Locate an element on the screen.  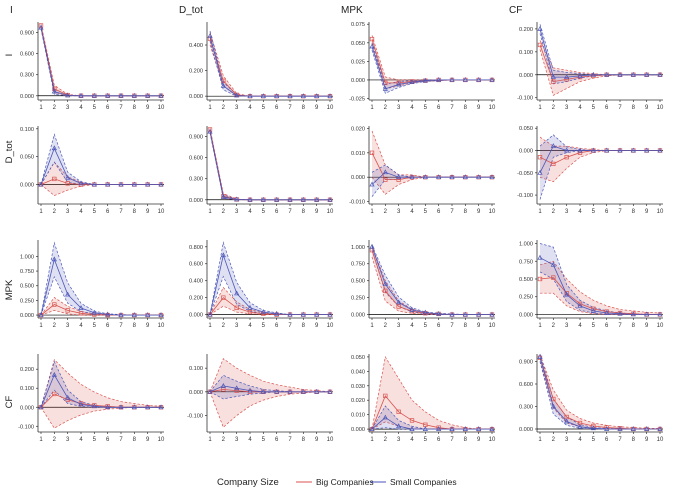
y-tick-label: 0.010 is located at coordinates (358, 416).